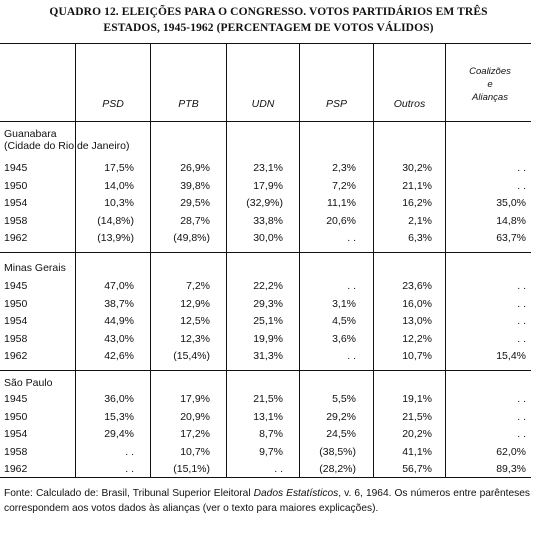 This screenshot has width=537, height=547. I want to click on value-cell-ptb: 10,7%, so click(195, 451).